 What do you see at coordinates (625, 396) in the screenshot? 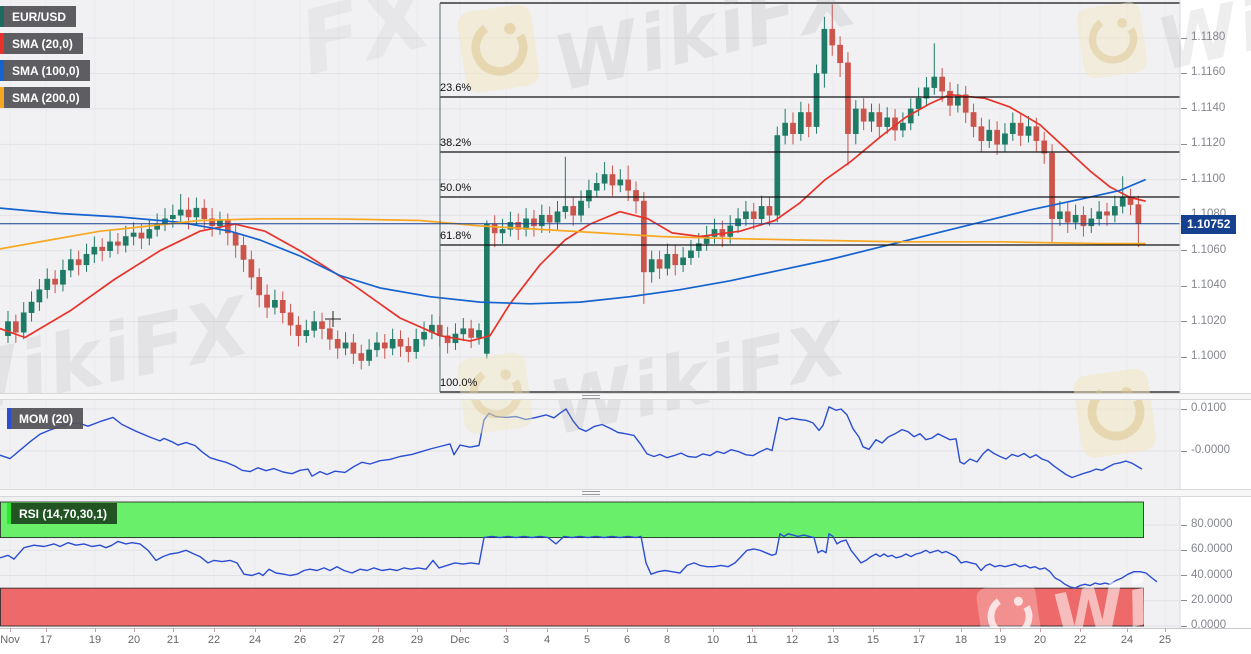
I see `panel-divider-main-mom` at bounding box center [625, 396].